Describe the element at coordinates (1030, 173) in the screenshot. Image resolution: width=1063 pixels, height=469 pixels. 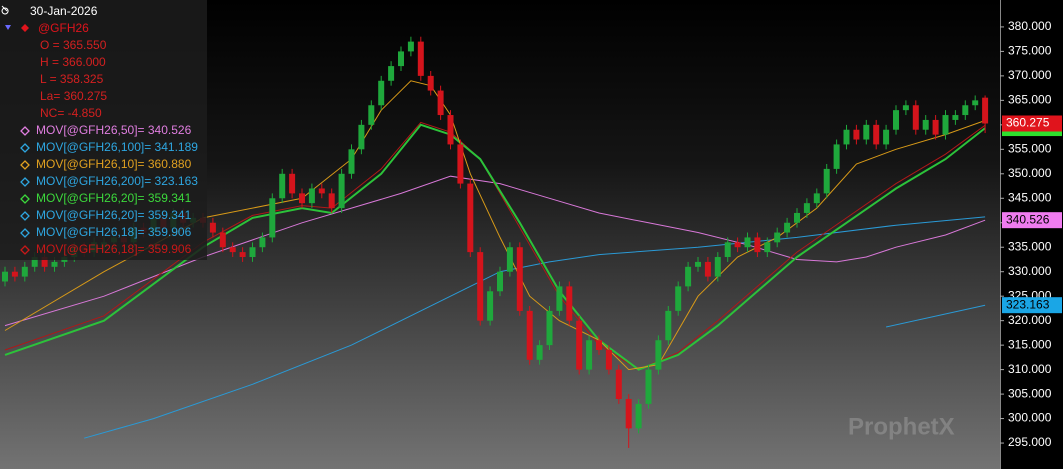
I see `y-tick-label: 350.000` at that location.